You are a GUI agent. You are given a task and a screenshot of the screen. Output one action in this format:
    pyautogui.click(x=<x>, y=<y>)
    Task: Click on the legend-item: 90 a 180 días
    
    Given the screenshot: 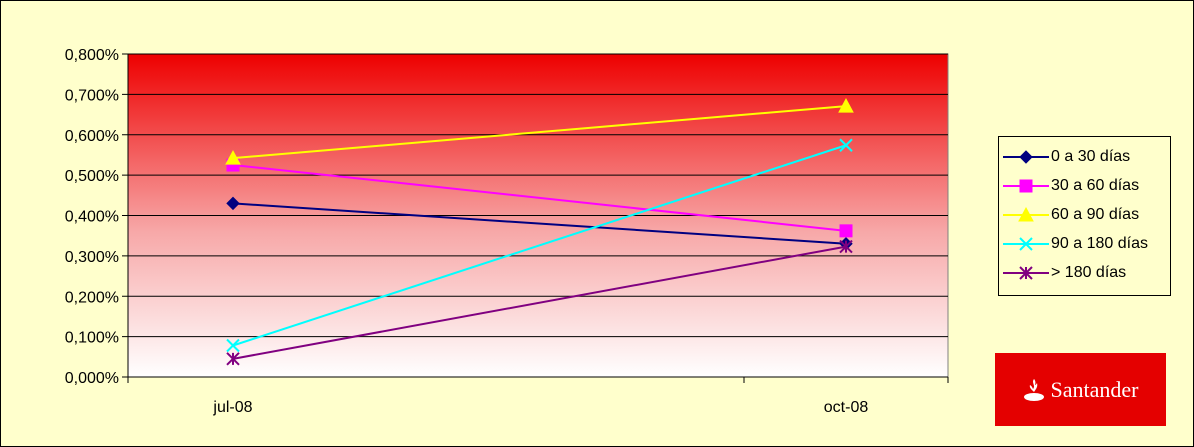 What is the action you would take?
    pyautogui.click(x=1084, y=243)
    